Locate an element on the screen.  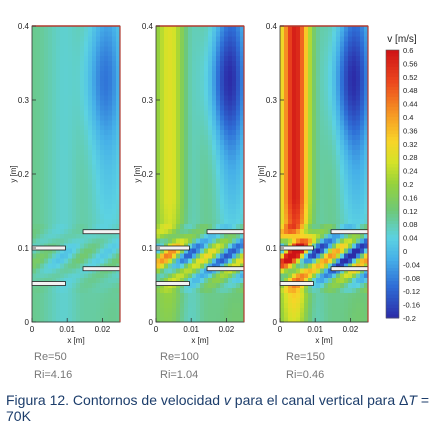
caption-variable-2: T is located at coordinates (412, 400).